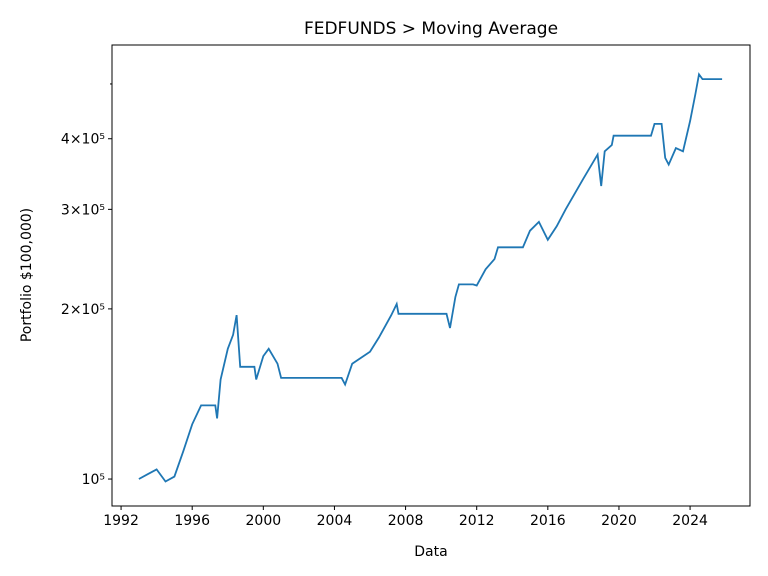 Image resolution: width=768 pixels, height=576 pixels. What do you see at coordinates (83, 310) in the screenshot?
I see `y-tick-label: 2×10⁵` at bounding box center [83, 310].